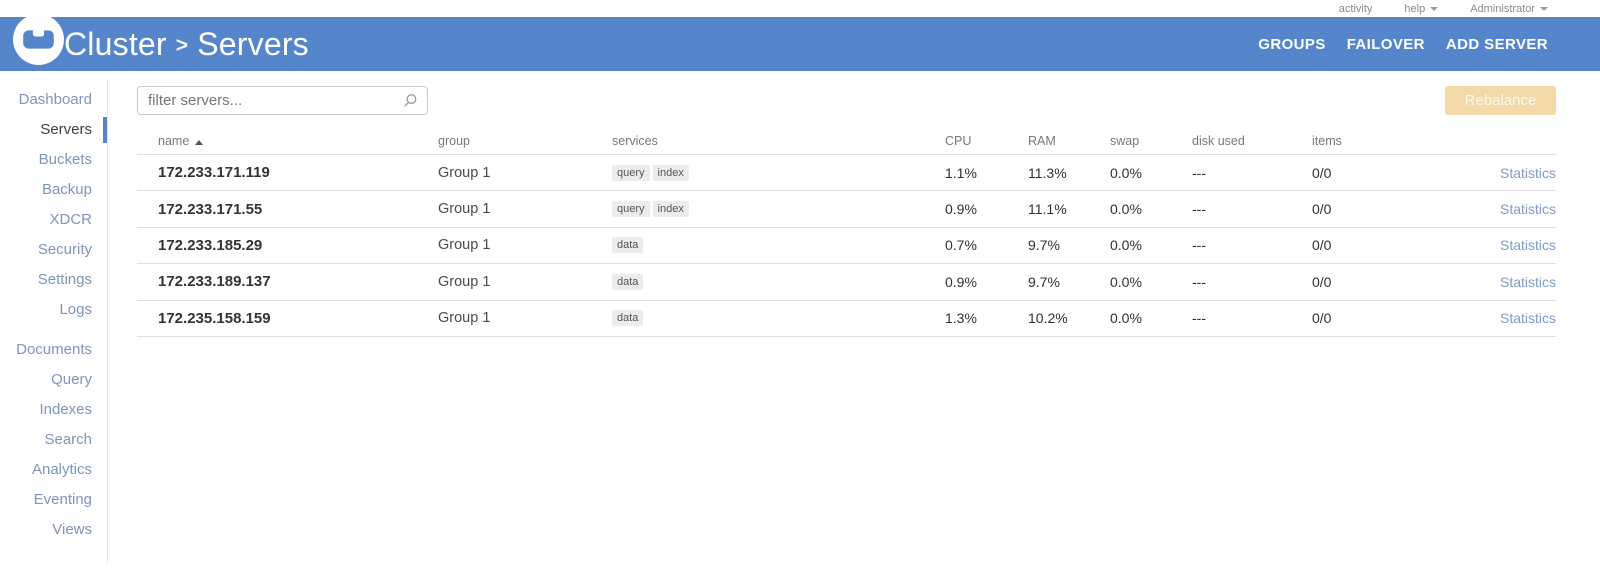 The height and width of the screenshot is (575, 1600). What do you see at coordinates (1125, 141) in the screenshot?
I see `column-swap: swap` at bounding box center [1125, 141].